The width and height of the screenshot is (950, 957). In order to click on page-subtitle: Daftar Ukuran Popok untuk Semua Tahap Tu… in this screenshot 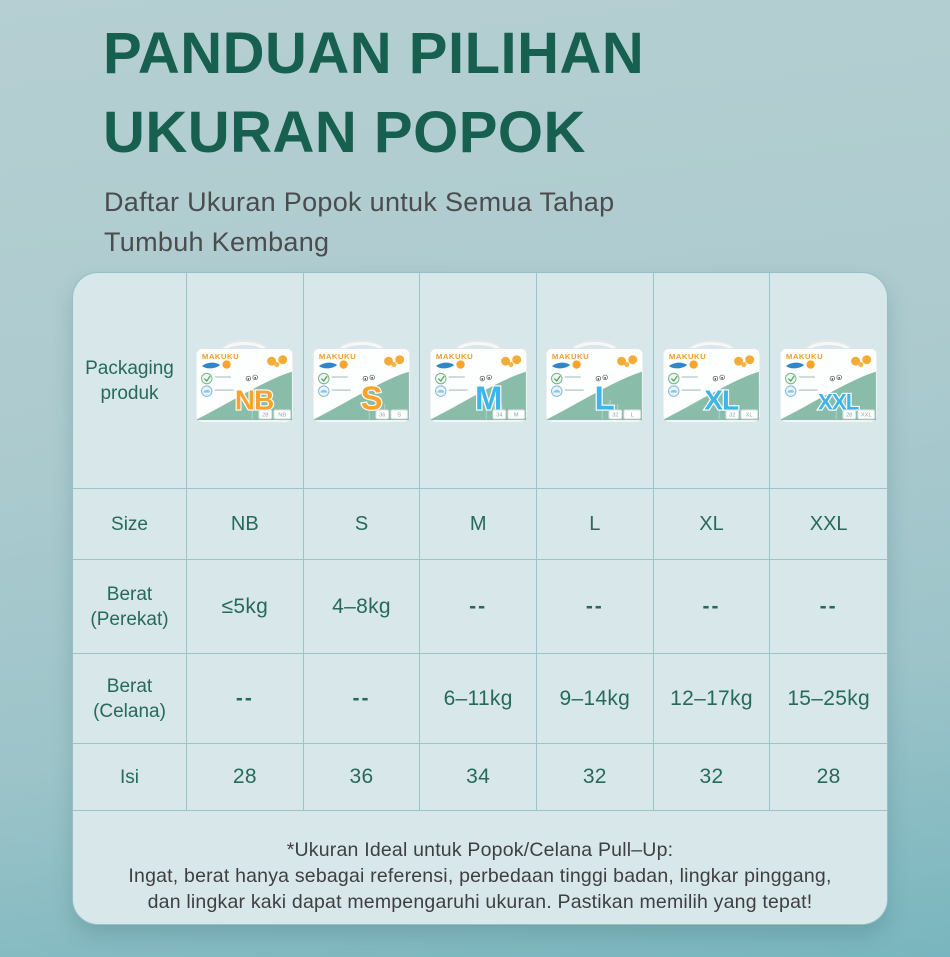, I will do `click(359, 222)`.